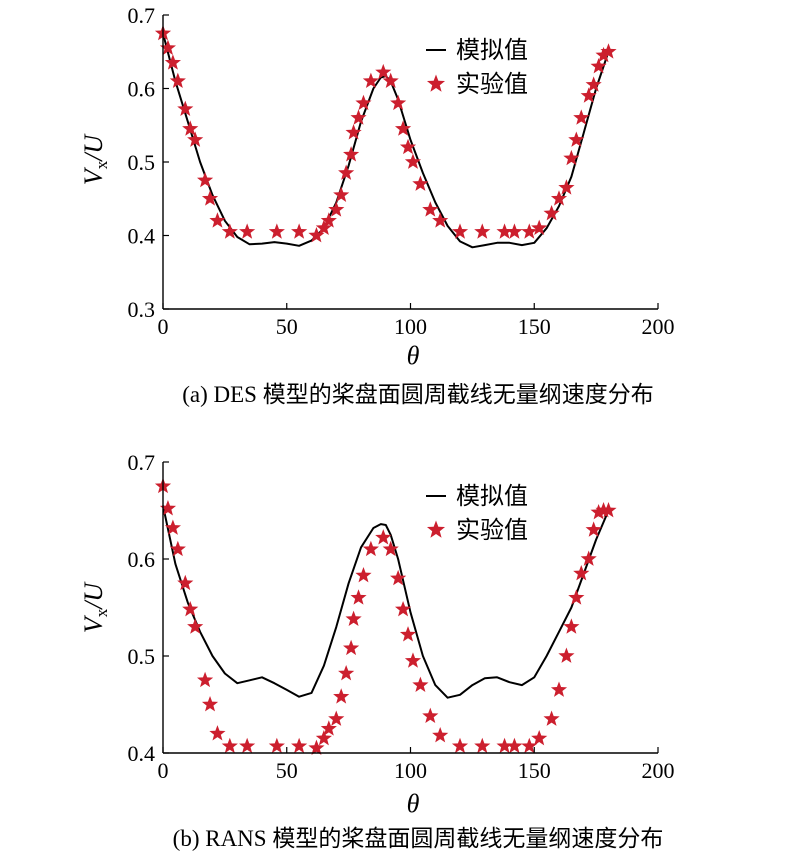 Image resolution: width=800 pixels, height=858 pixels. I want to click on x-tick-label: 150, so click(534, 770).